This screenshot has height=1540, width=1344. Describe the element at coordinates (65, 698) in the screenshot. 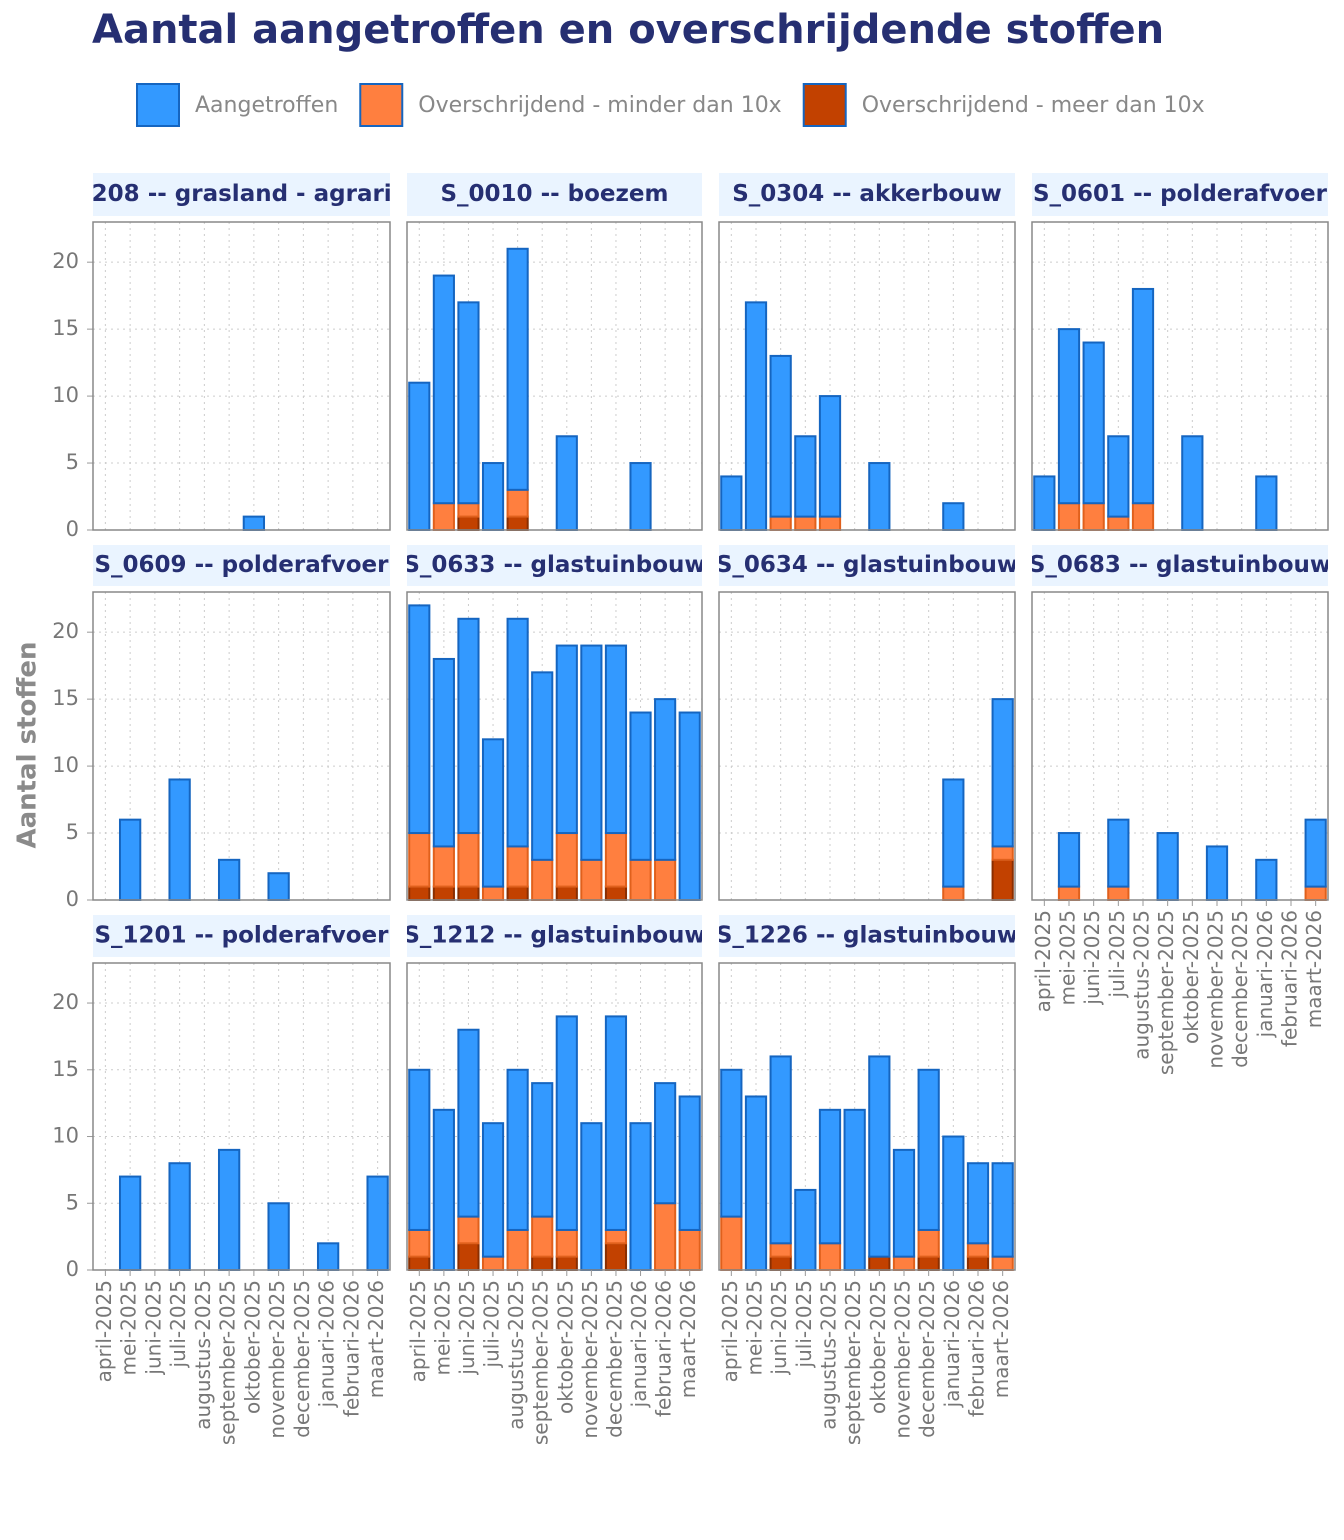

I see `y-tick-label: 15` at that location.